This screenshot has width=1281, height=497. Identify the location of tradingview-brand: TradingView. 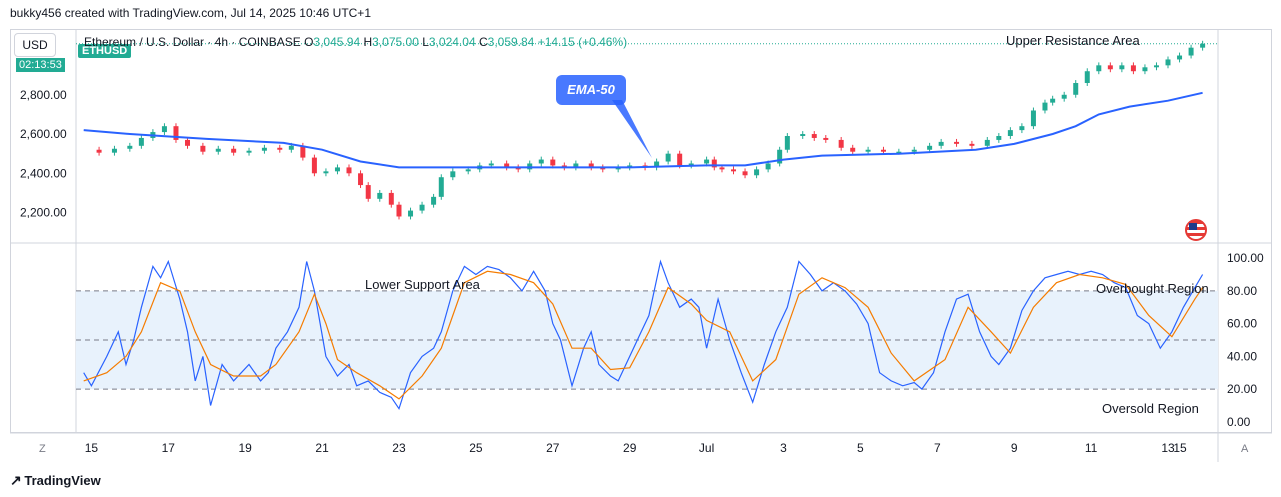
(62, 480).